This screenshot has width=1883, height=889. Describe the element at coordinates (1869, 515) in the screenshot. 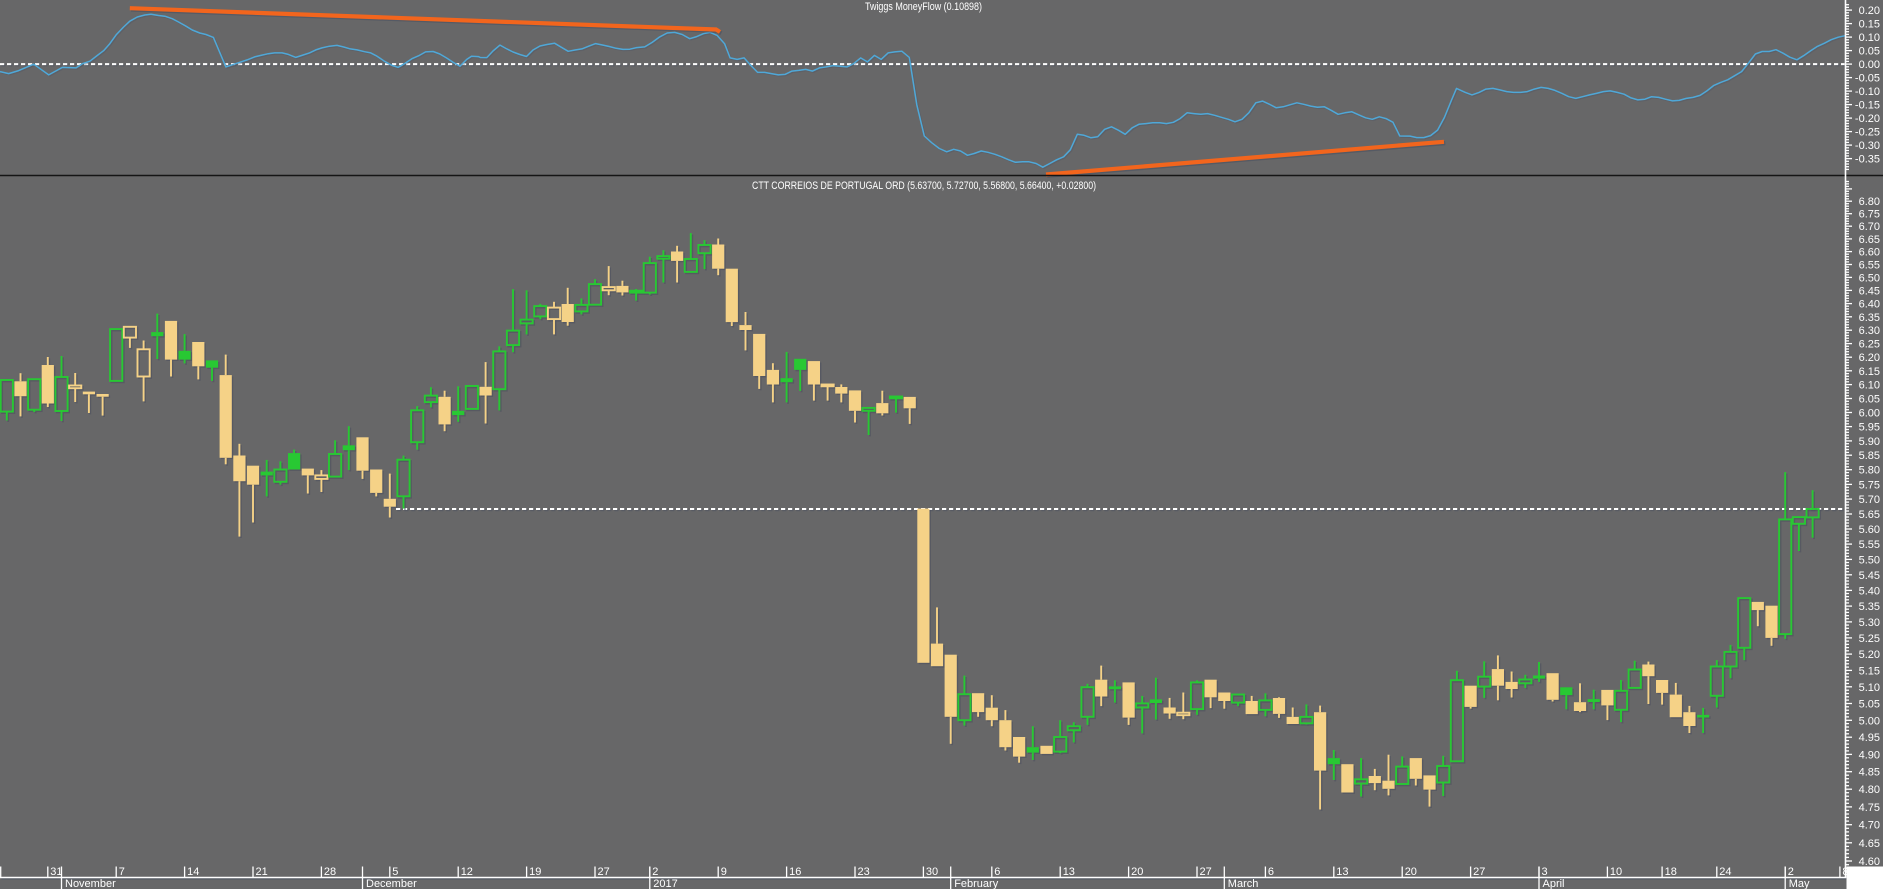

I see `svg-text: 5.65` at that location.